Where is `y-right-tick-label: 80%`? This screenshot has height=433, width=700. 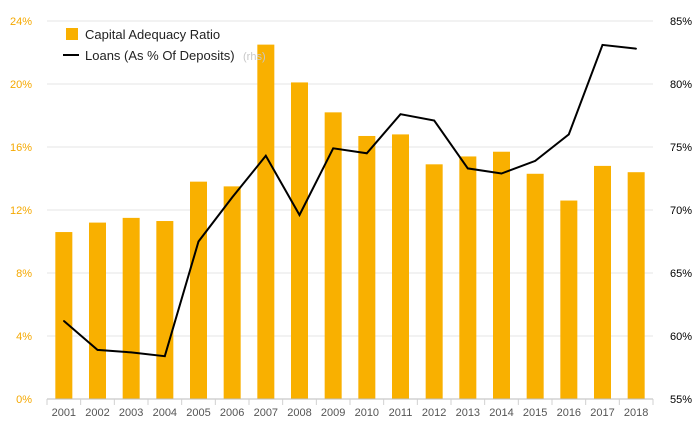
y-right-tick-label: 80% is located at coordinates (681, 85).